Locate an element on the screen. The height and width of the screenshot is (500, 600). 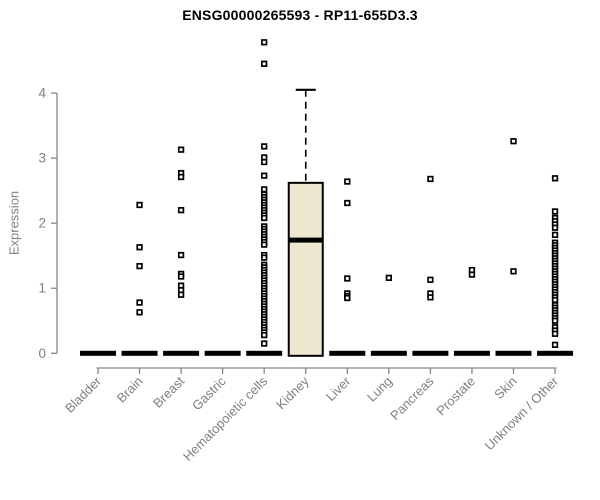
x-tick-label: Pancreas is located at coordinates (412, 398).